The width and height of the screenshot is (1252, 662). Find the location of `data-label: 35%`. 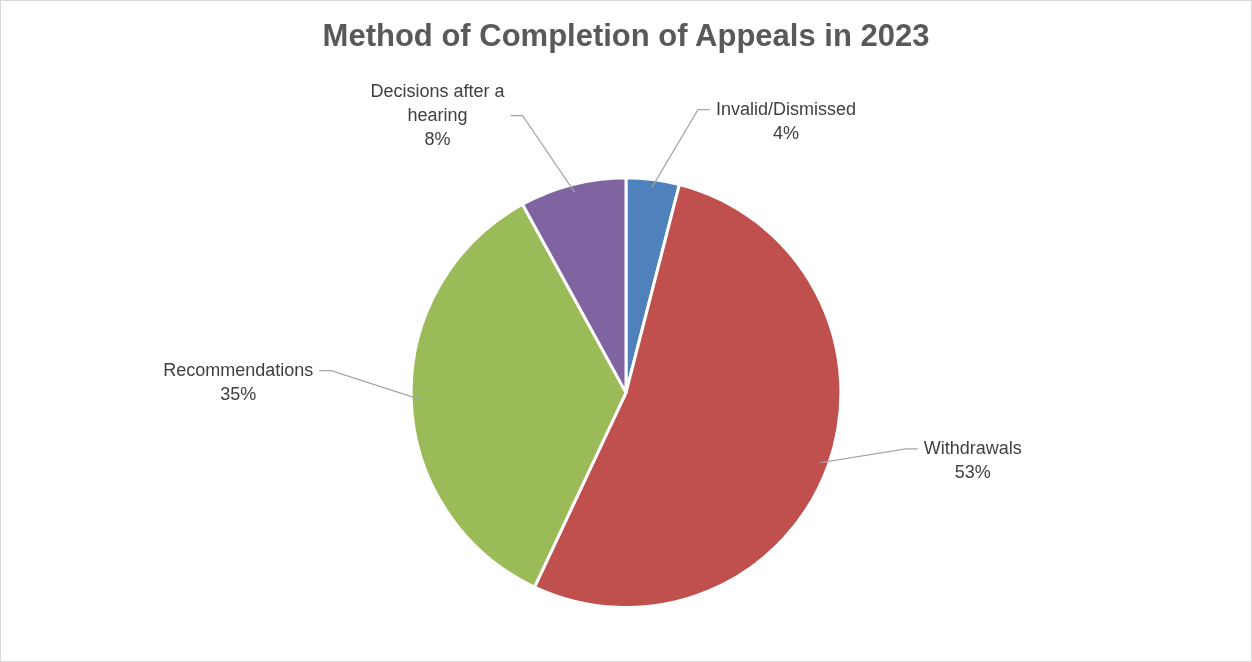

data-label: 35% is located at coordinates (238, 393).